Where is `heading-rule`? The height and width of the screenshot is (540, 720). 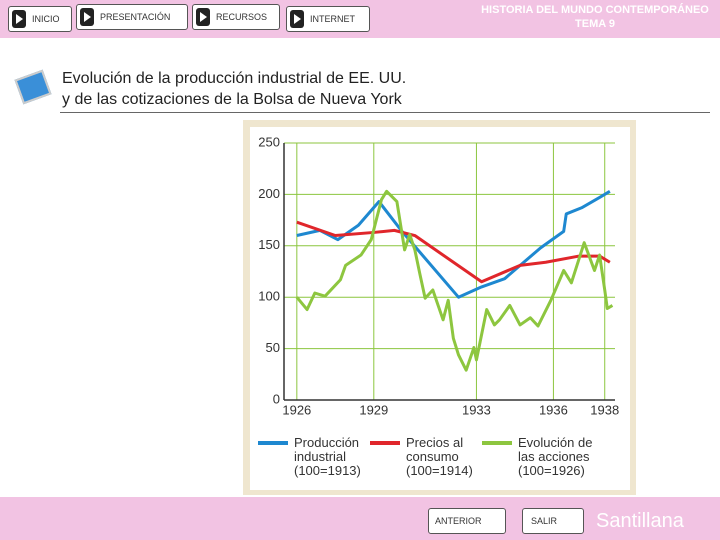
heading-rule is located at coordinates (385, 112).